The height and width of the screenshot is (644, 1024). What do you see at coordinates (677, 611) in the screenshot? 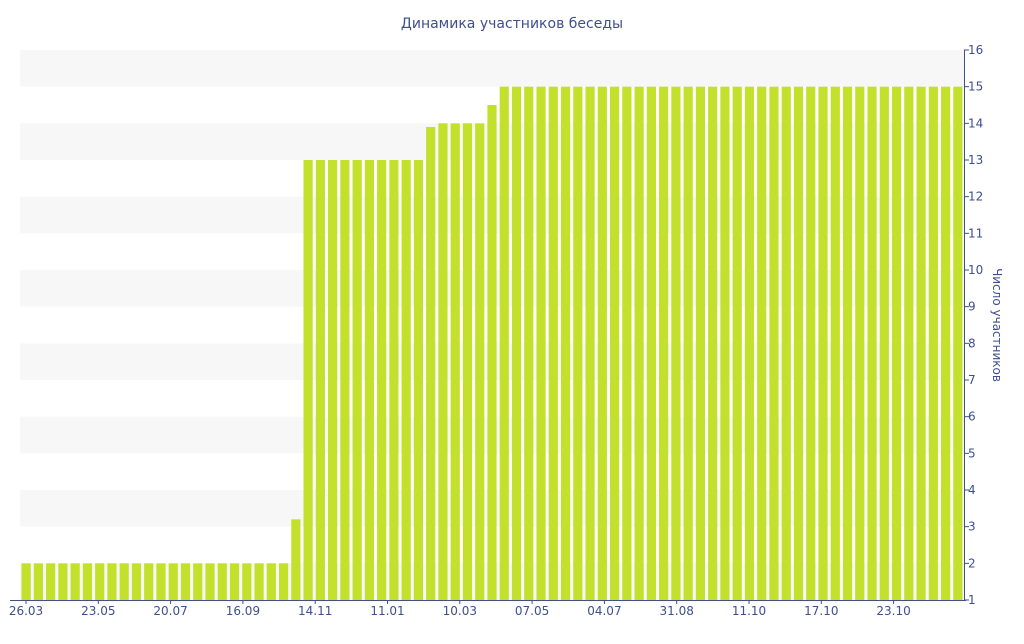
I see `x-tick-label: 31.08` at bounding box center [677, 611].